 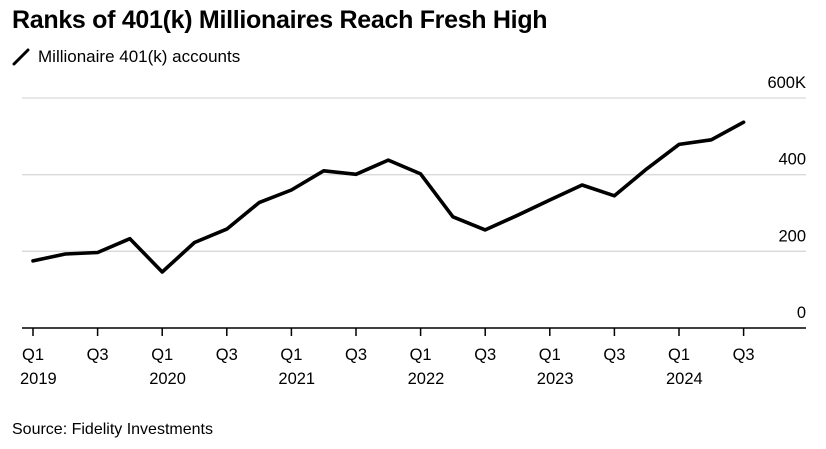 I want to click on x-tick-label-q1-2021: Q1, so click(x=291, y=355).